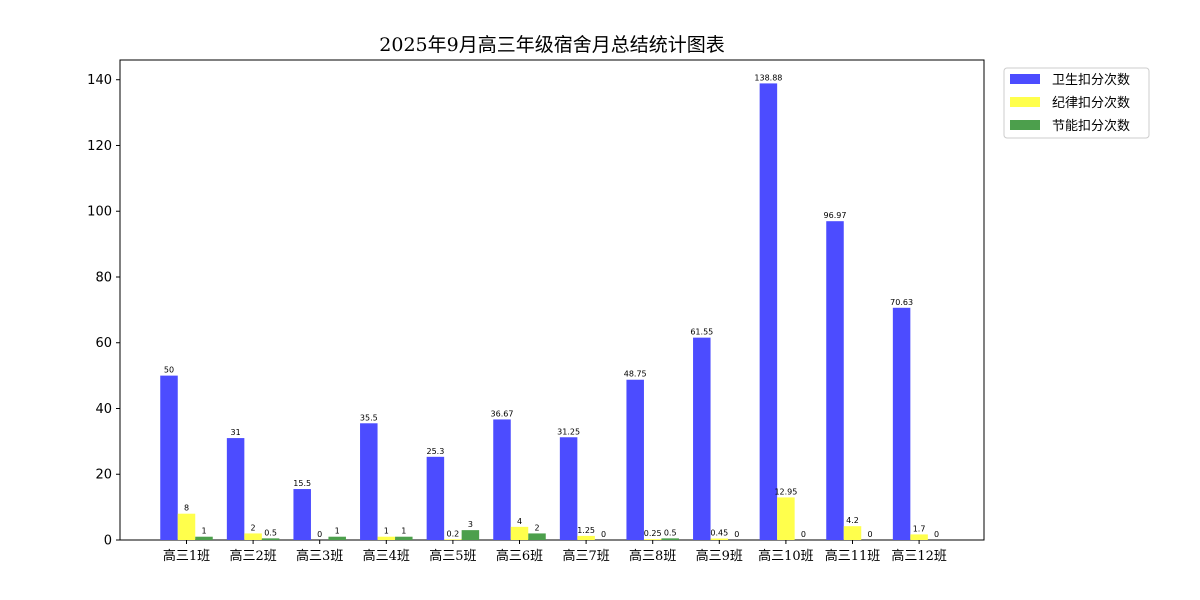  I want to click on bar-value-label: 138.88, so click(768, 77).